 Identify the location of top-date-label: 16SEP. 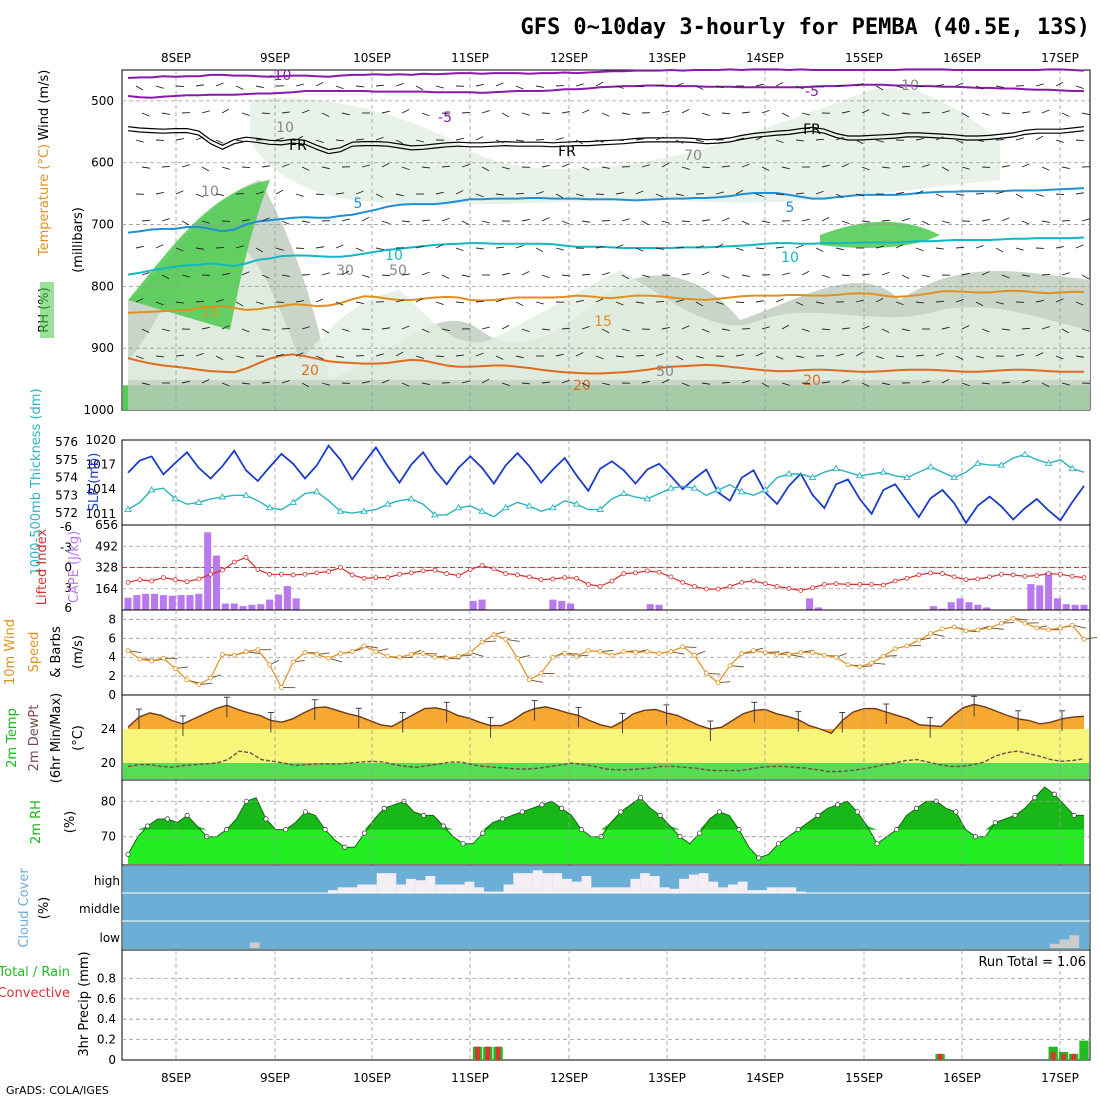
(962, 58).